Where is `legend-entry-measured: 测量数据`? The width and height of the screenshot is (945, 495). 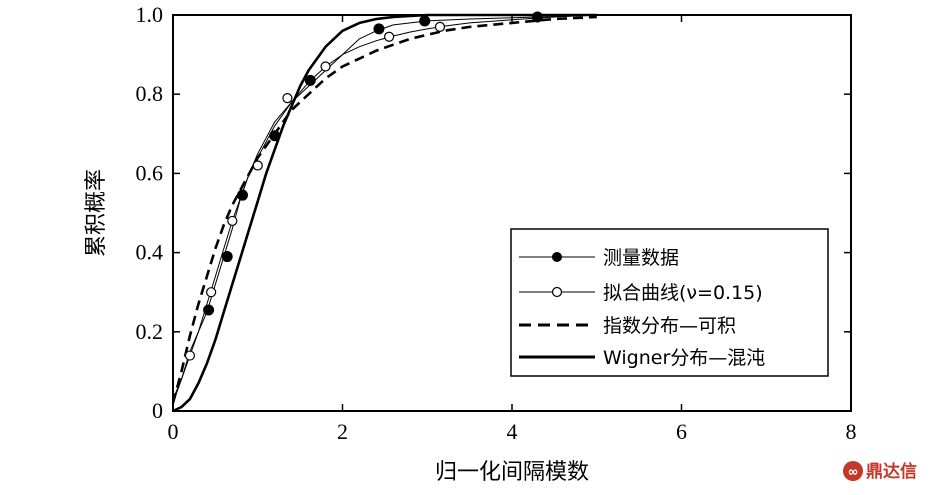 legend-entry-measured: 测量数据 is located at coordinates (599, 258).